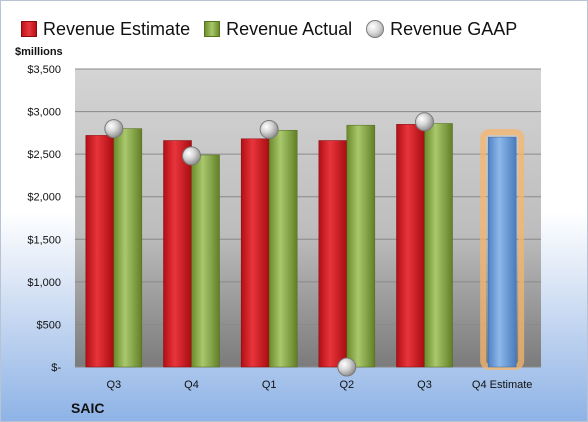 The width and height of the screenshot is (588, 422). I want to click on y-tick-label: $1,000, so click(44, 283).